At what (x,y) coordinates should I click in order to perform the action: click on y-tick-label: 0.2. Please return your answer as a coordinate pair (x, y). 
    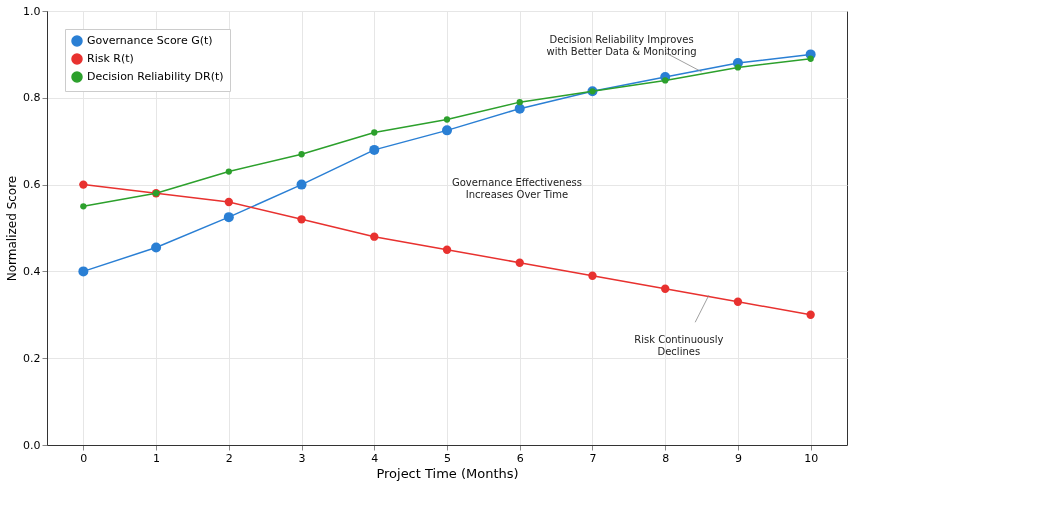
    Looking at the image, I should click on (32, 358).